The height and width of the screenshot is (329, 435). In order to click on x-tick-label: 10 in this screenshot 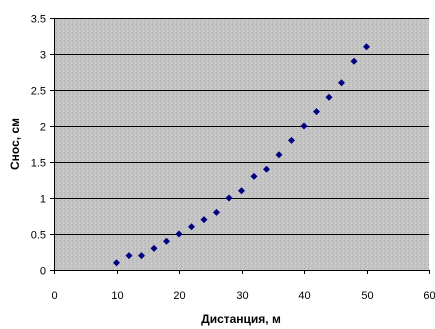, I will do `click(117, 296)`.